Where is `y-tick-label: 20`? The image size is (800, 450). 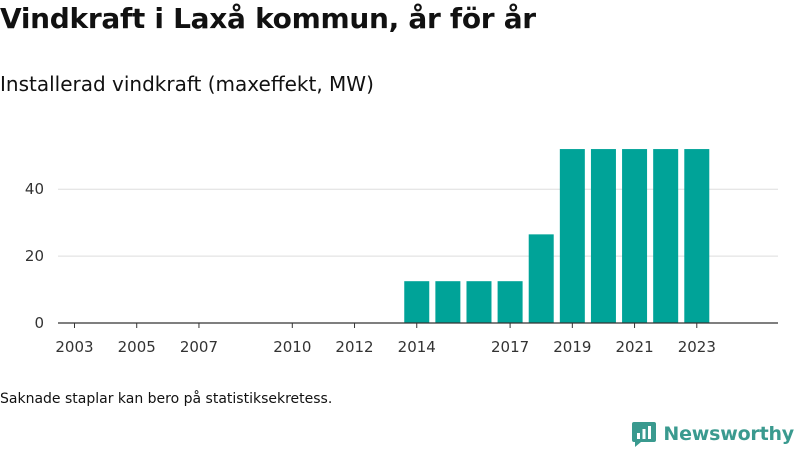 y-tick-label: 20 is located at coordinates (34, 256).